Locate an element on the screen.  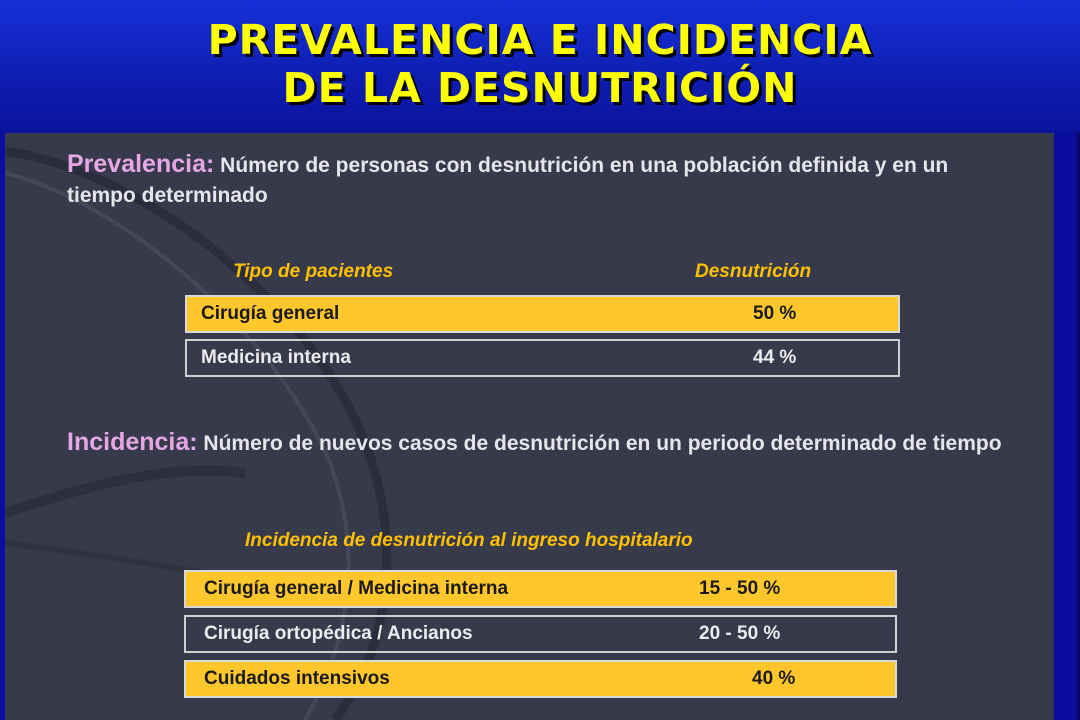
row-value: 20 - 50 % is located at coordinates (740, 633).